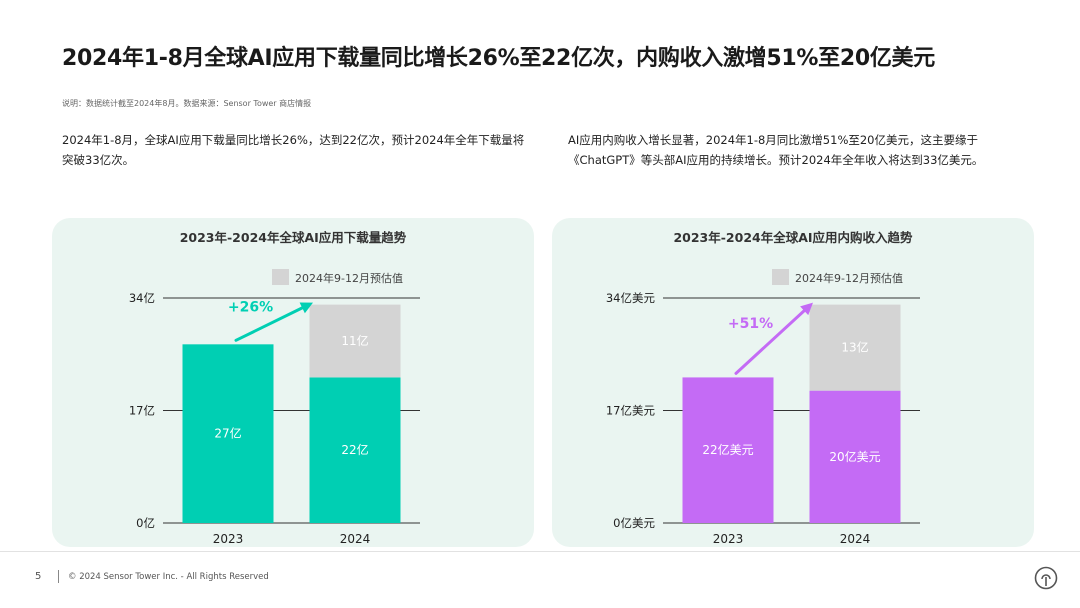 This screenshot has width=1080, height=608. I want to click on chart-title: 2023年-2024年全球AI应用内购收入趋势, so click(793, 237).